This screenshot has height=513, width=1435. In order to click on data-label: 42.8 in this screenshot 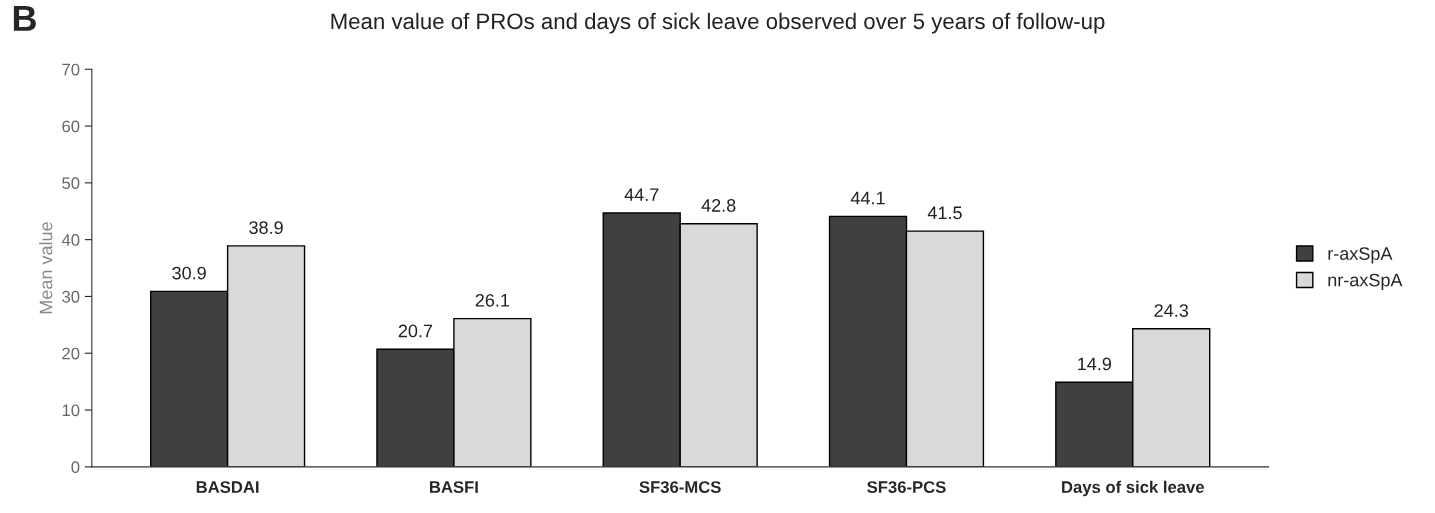, I will do `click(718, 205)`.